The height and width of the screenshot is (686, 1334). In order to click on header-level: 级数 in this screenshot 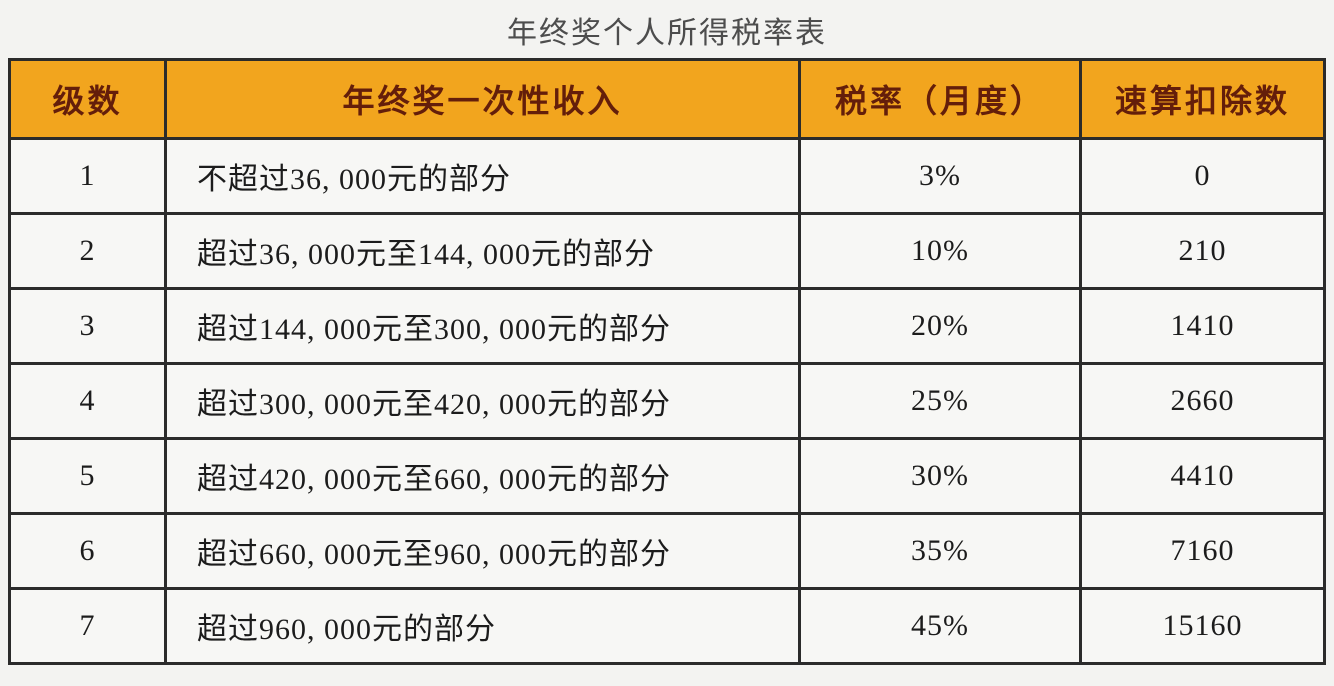, I will do `click(87, 99)`.